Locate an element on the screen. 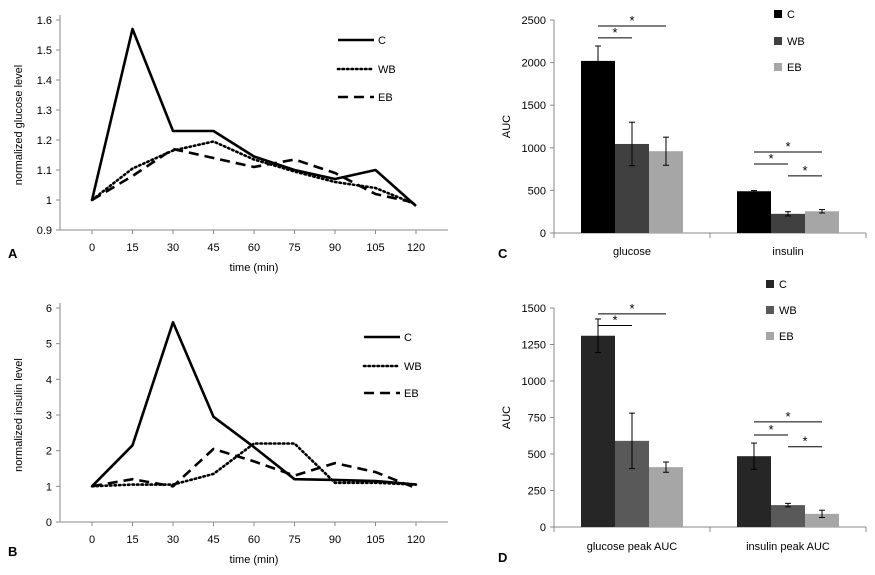  b-y-tick-label: 6 is located at coordinates (49, 309).